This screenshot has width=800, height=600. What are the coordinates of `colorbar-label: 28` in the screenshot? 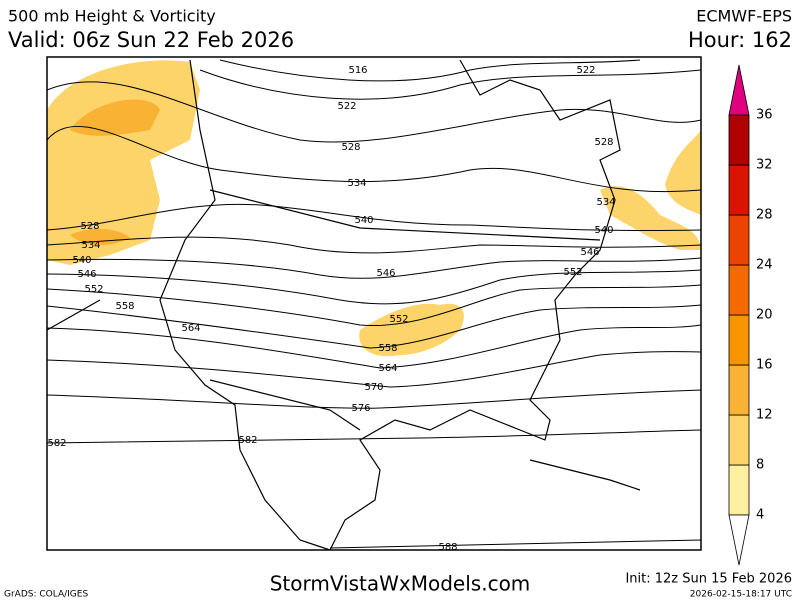 It's located at (764, 215).